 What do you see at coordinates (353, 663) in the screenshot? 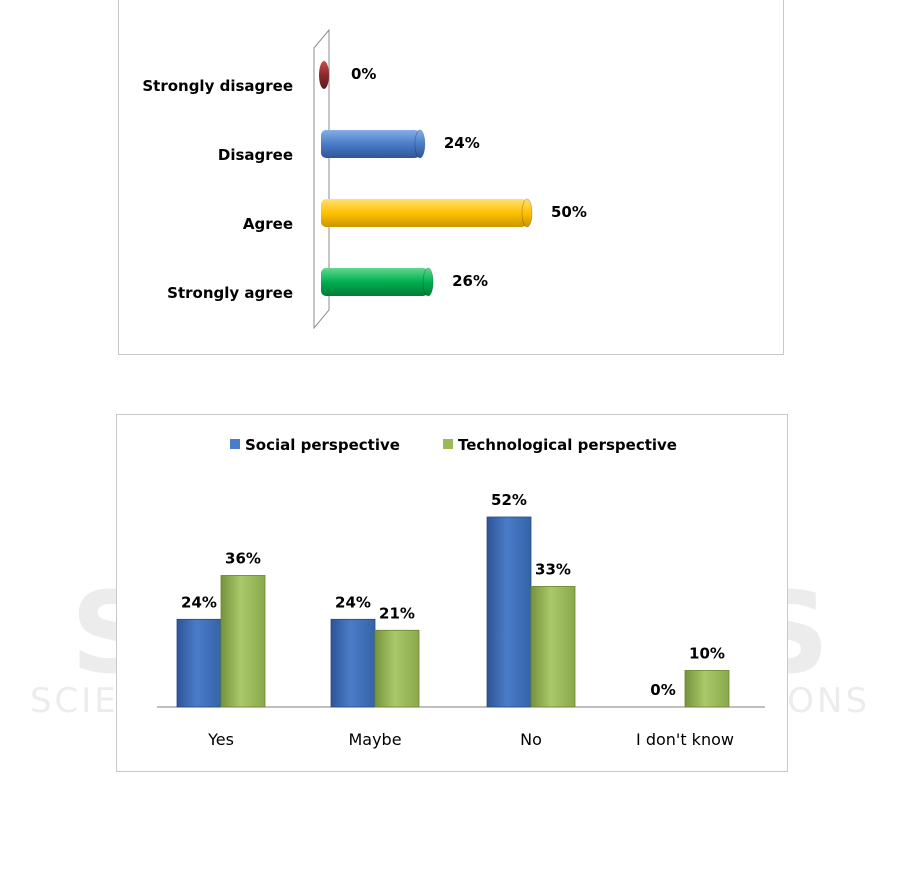
I see `bar-maybe-social-perspective` at bounding box center [353, 663].